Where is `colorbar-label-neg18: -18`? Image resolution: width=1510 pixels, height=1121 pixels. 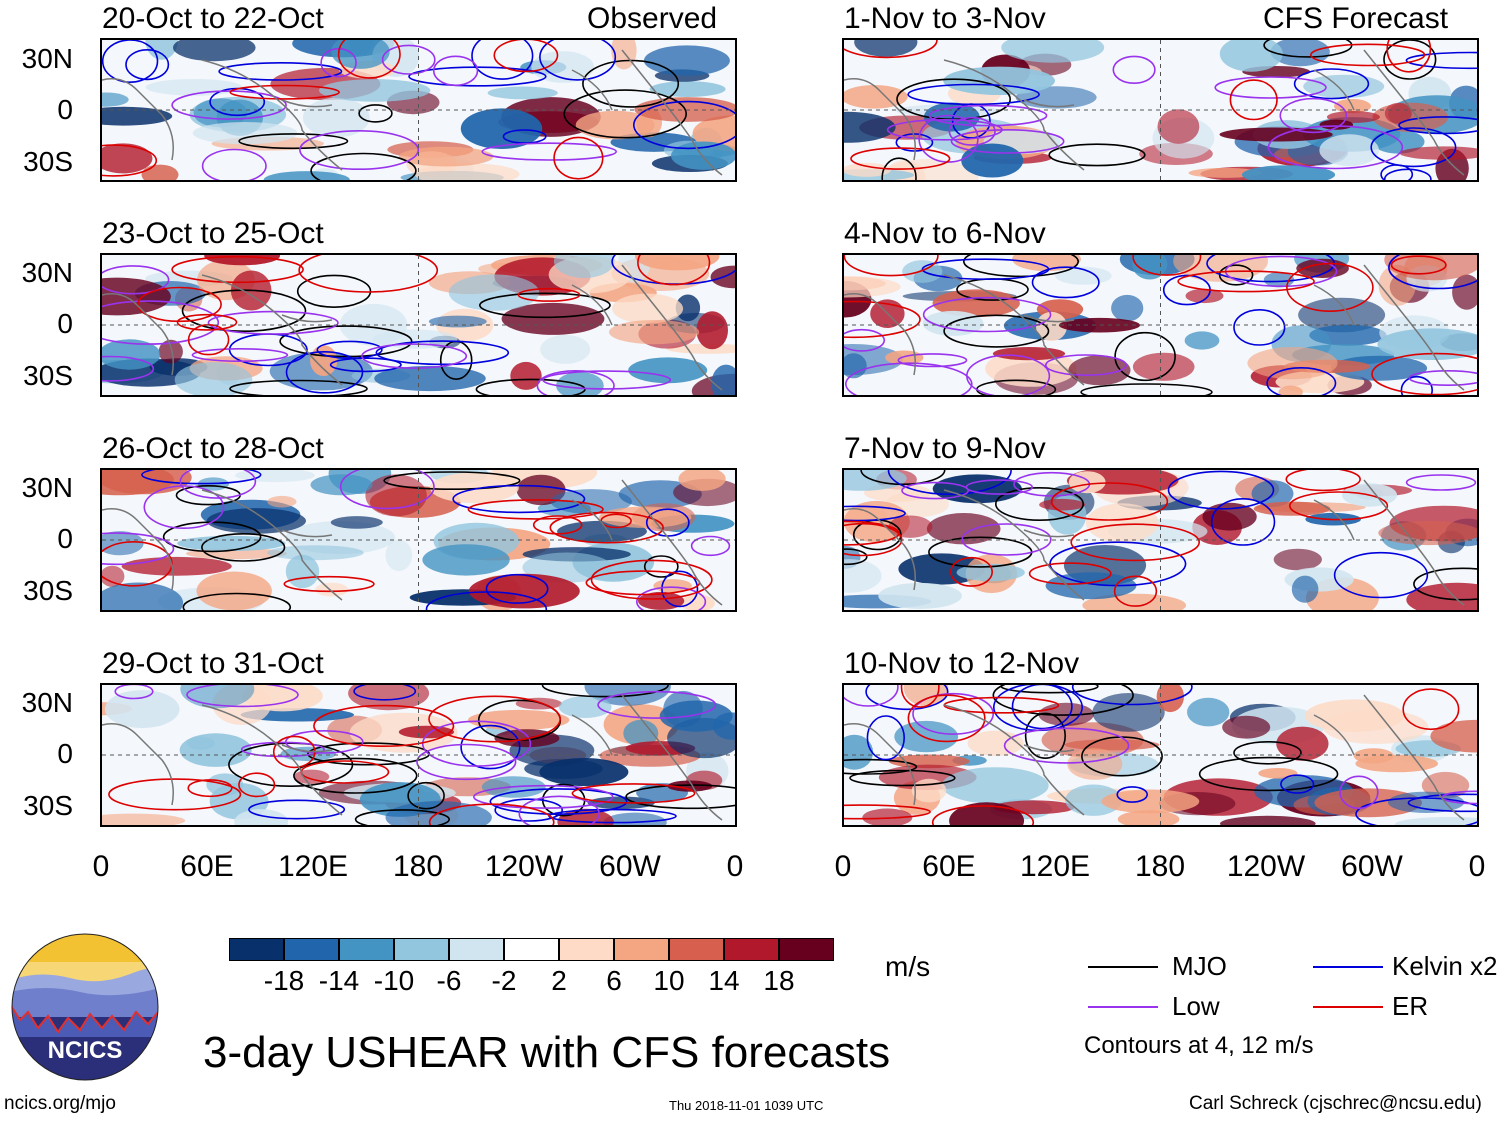 colorbar-label-neg18: -18 is located at coordinates (284, 980).